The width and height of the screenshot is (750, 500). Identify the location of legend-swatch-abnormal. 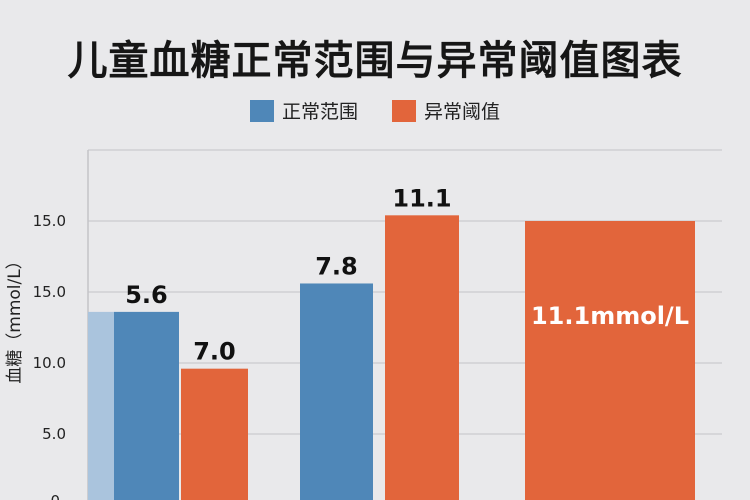
(404, 110).